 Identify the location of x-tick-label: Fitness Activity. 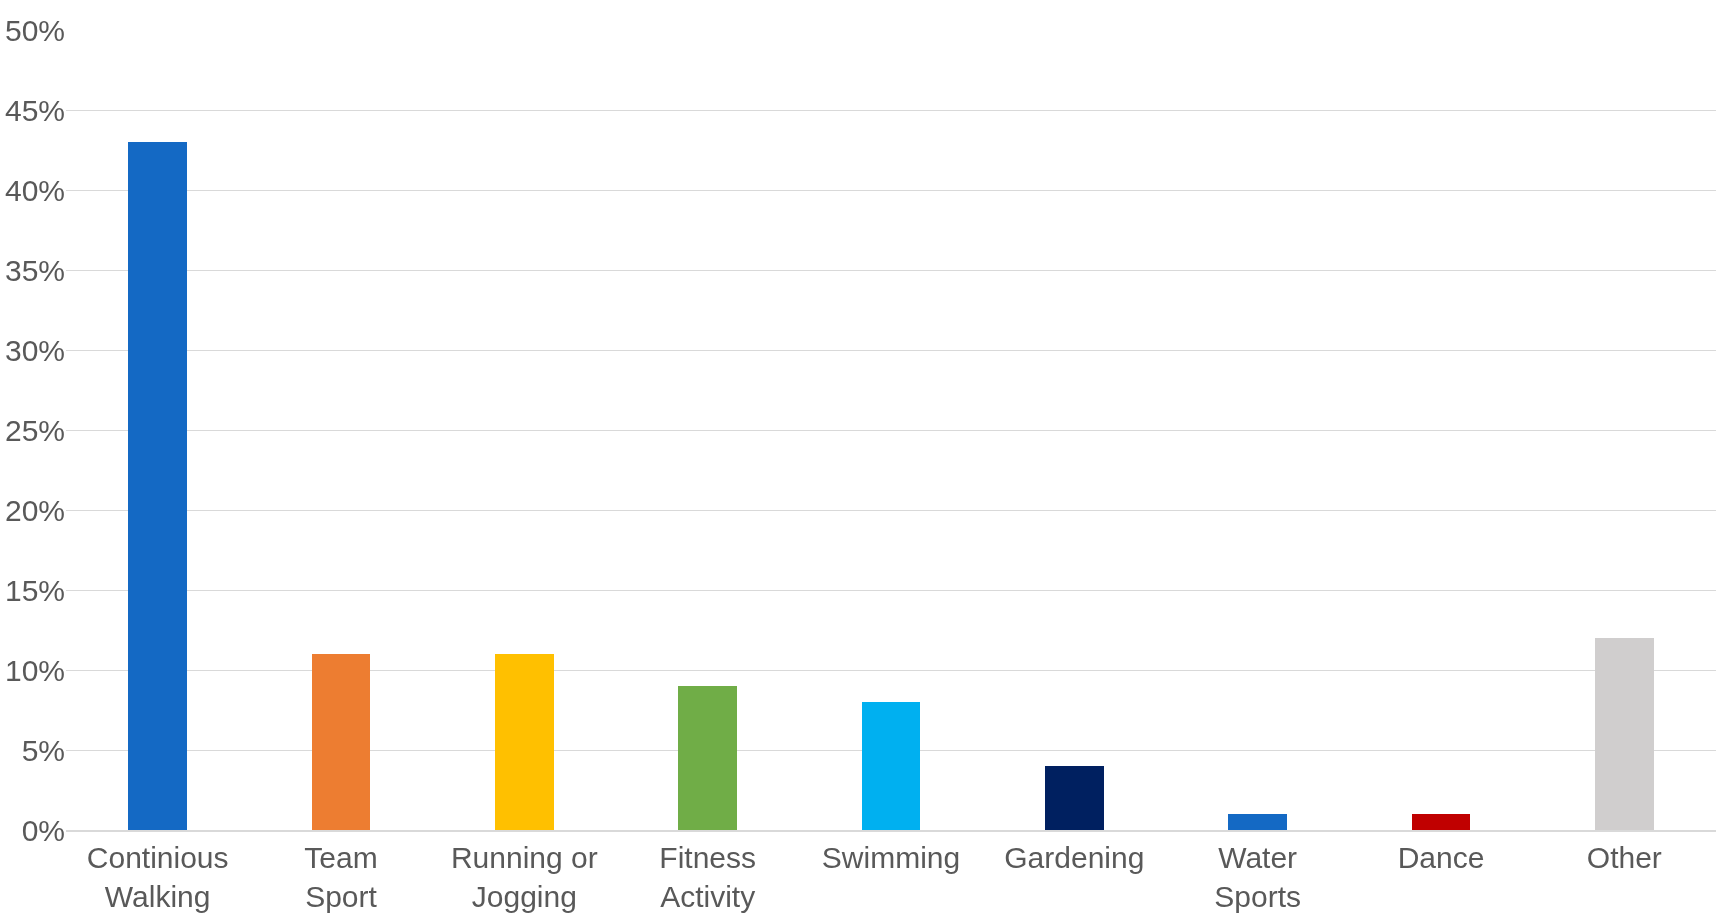
(708, 876).